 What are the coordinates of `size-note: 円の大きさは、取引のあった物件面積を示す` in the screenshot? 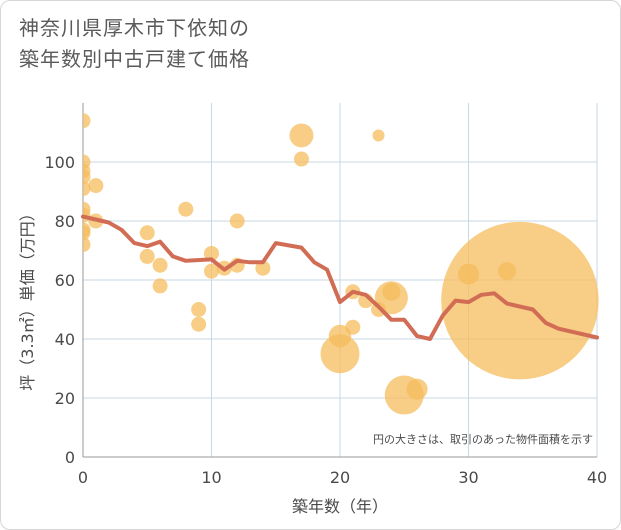 It's located at (483, 439).